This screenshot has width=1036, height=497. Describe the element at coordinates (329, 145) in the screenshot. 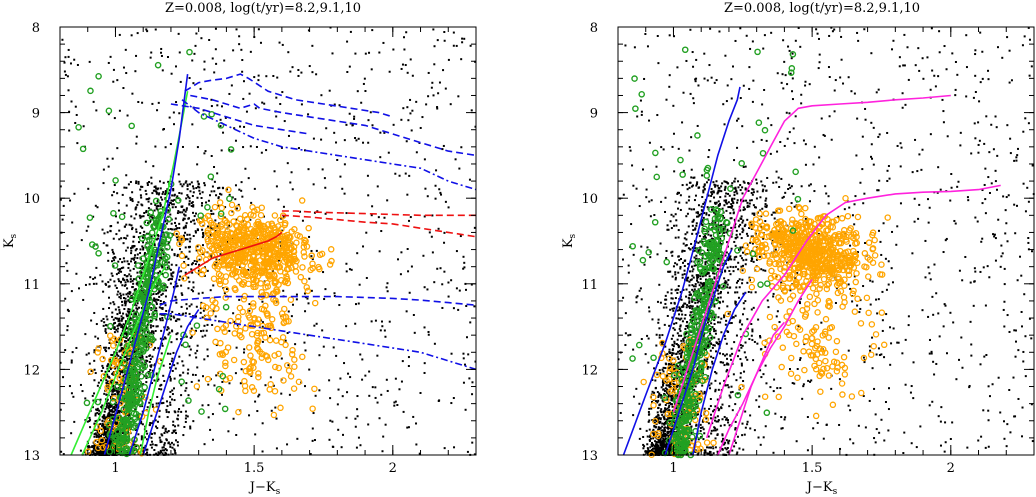

I see `isochrone-line` at that location.